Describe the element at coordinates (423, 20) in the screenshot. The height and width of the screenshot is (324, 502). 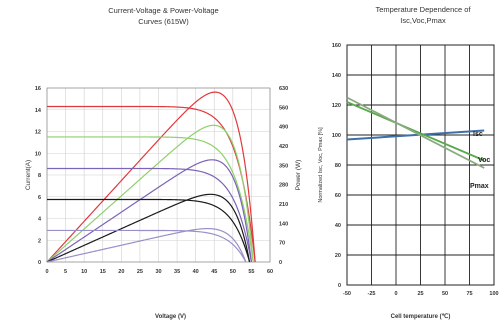
I see `chart2-title-line2: Isc,Voc,Pmax` at that location.